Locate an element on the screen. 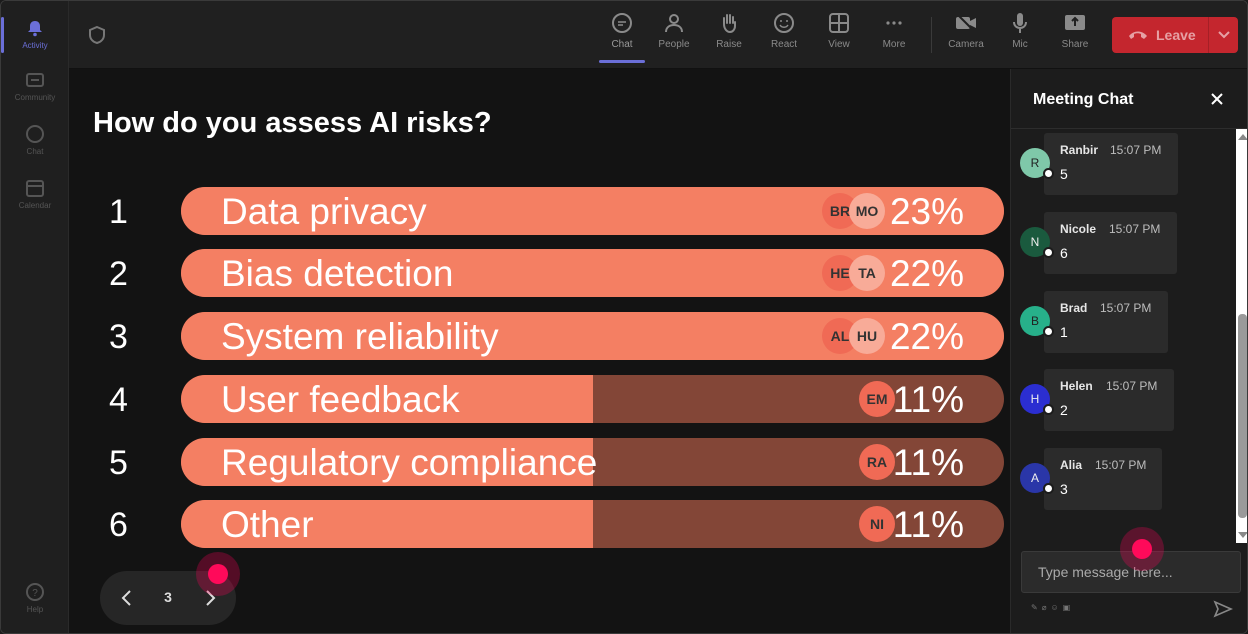  react-button-label: React is located at coordinates (784, 44).